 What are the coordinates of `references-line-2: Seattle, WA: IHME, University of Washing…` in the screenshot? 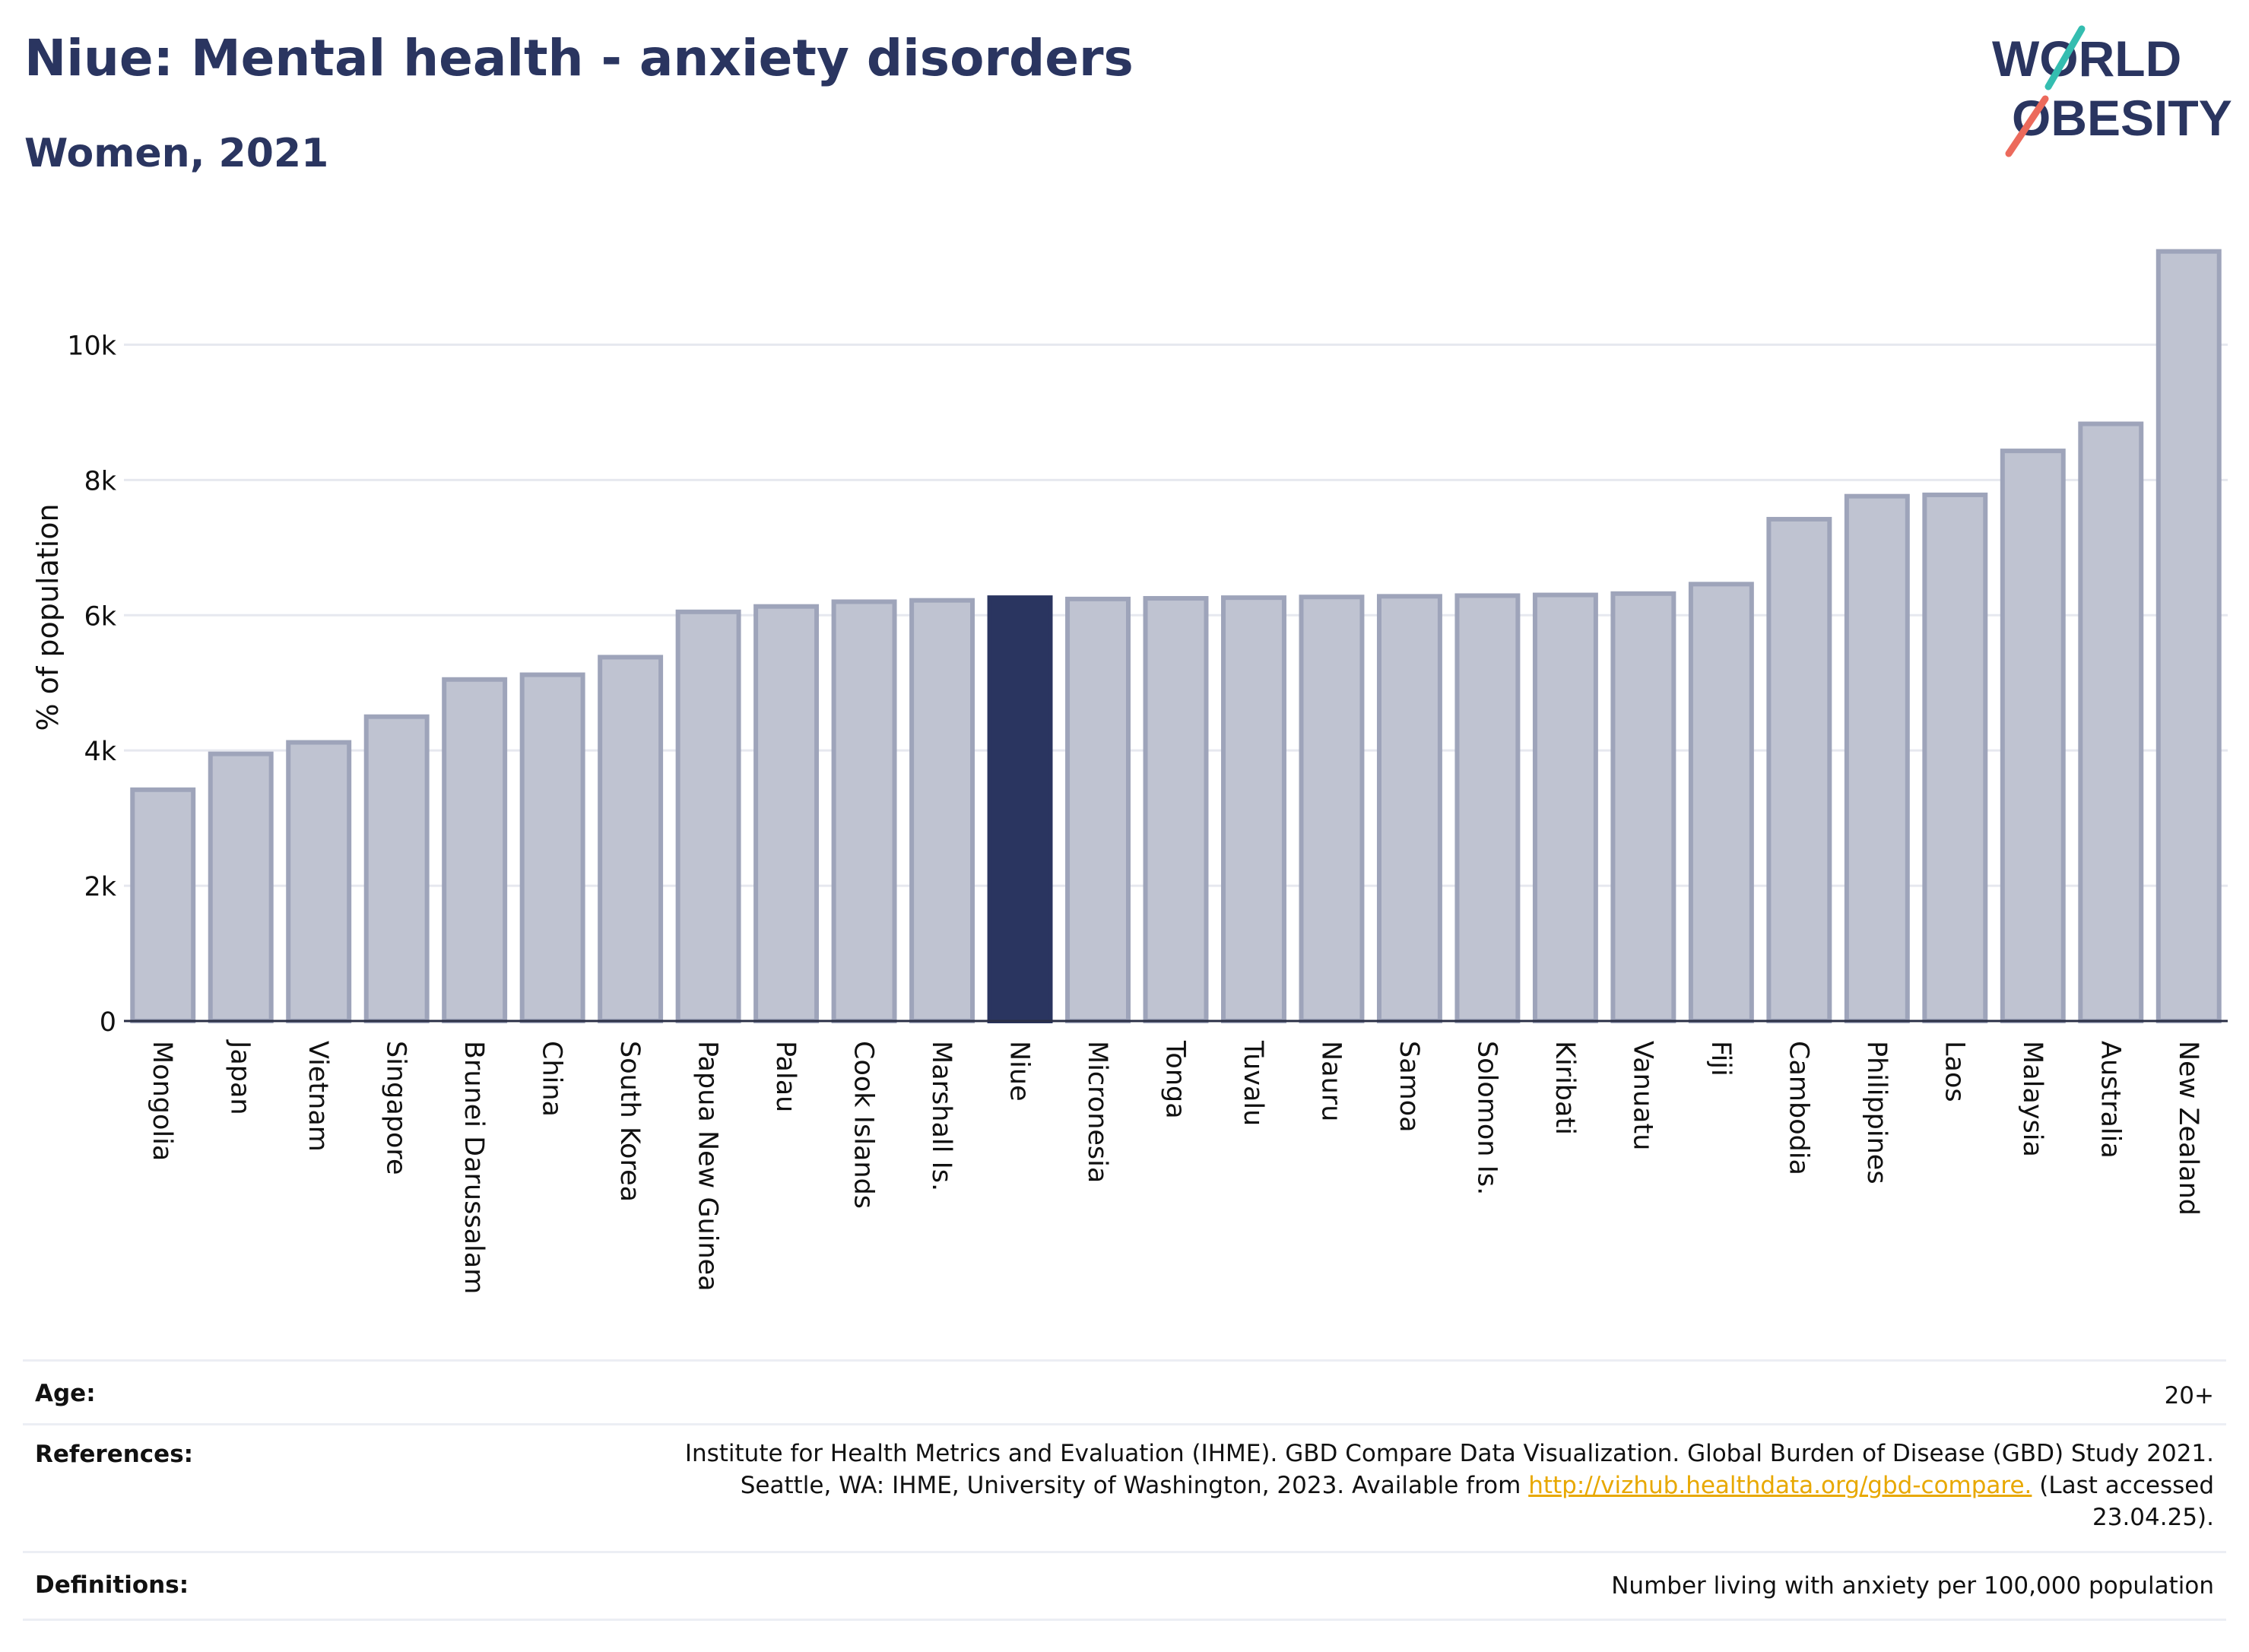 It's located at (1449, 1485).